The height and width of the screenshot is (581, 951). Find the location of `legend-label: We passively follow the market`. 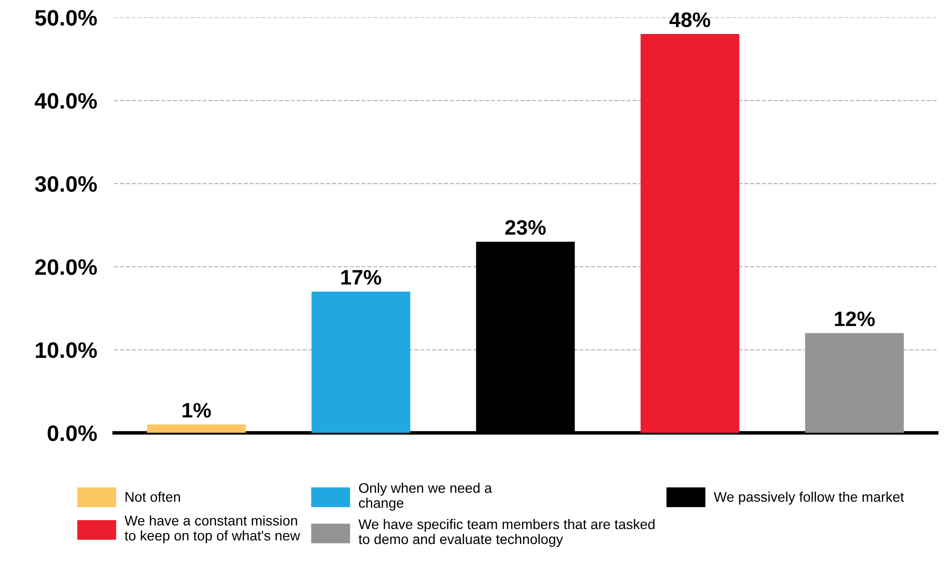

legend-label: We passively follow the market is located at coordinates (809, 498).